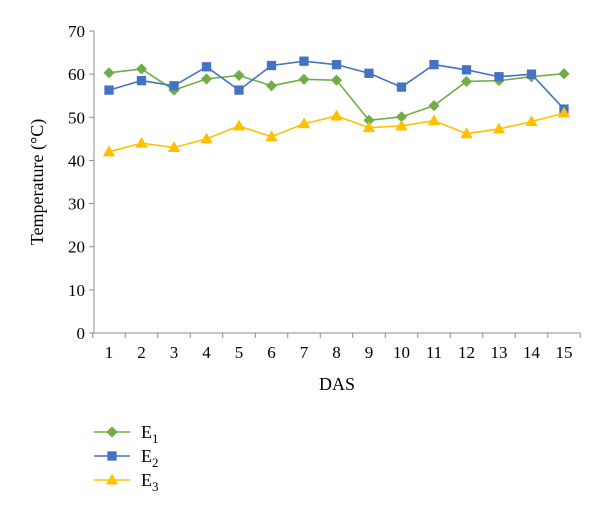 The image size is (600, 520). What do you see at coordinates (466, 352) in the screenshot?
I see `x-tick-label: 12` at bounding box center [466, 352].